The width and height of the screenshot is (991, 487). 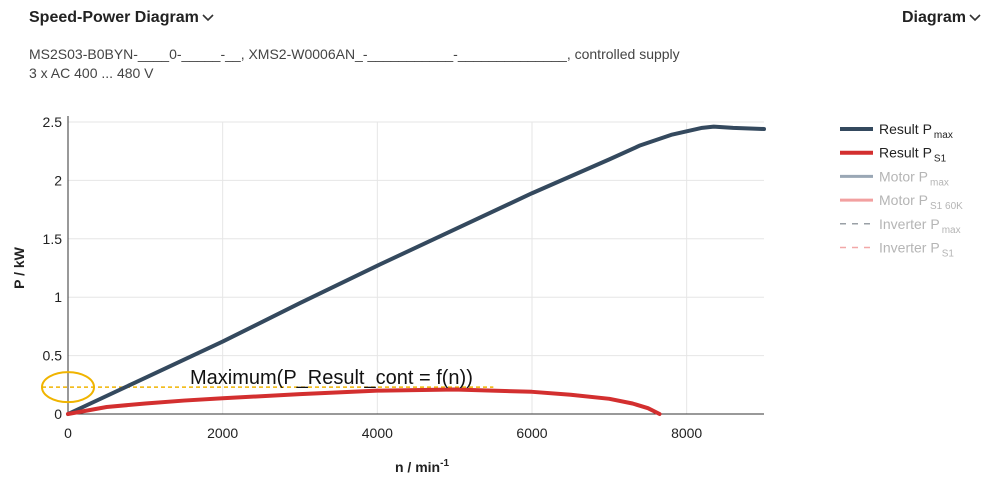 What do you see at coordinates (933, 17) in the screenshot?
I see `diagram-menu-label: Diagram` at bounding box center [933, 17].